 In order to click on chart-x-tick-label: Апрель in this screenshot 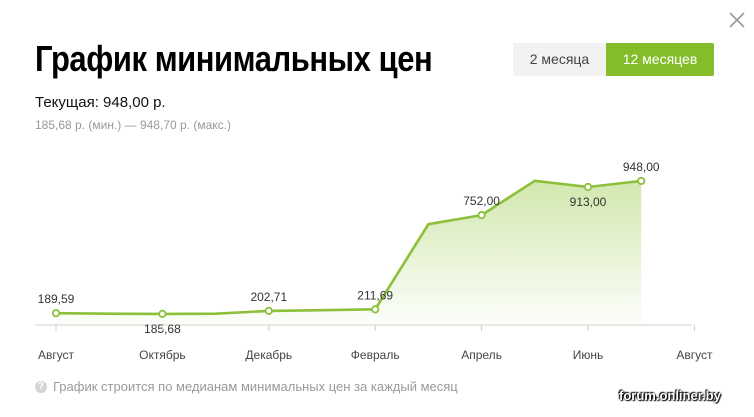, I will do `click(481, 355)`.